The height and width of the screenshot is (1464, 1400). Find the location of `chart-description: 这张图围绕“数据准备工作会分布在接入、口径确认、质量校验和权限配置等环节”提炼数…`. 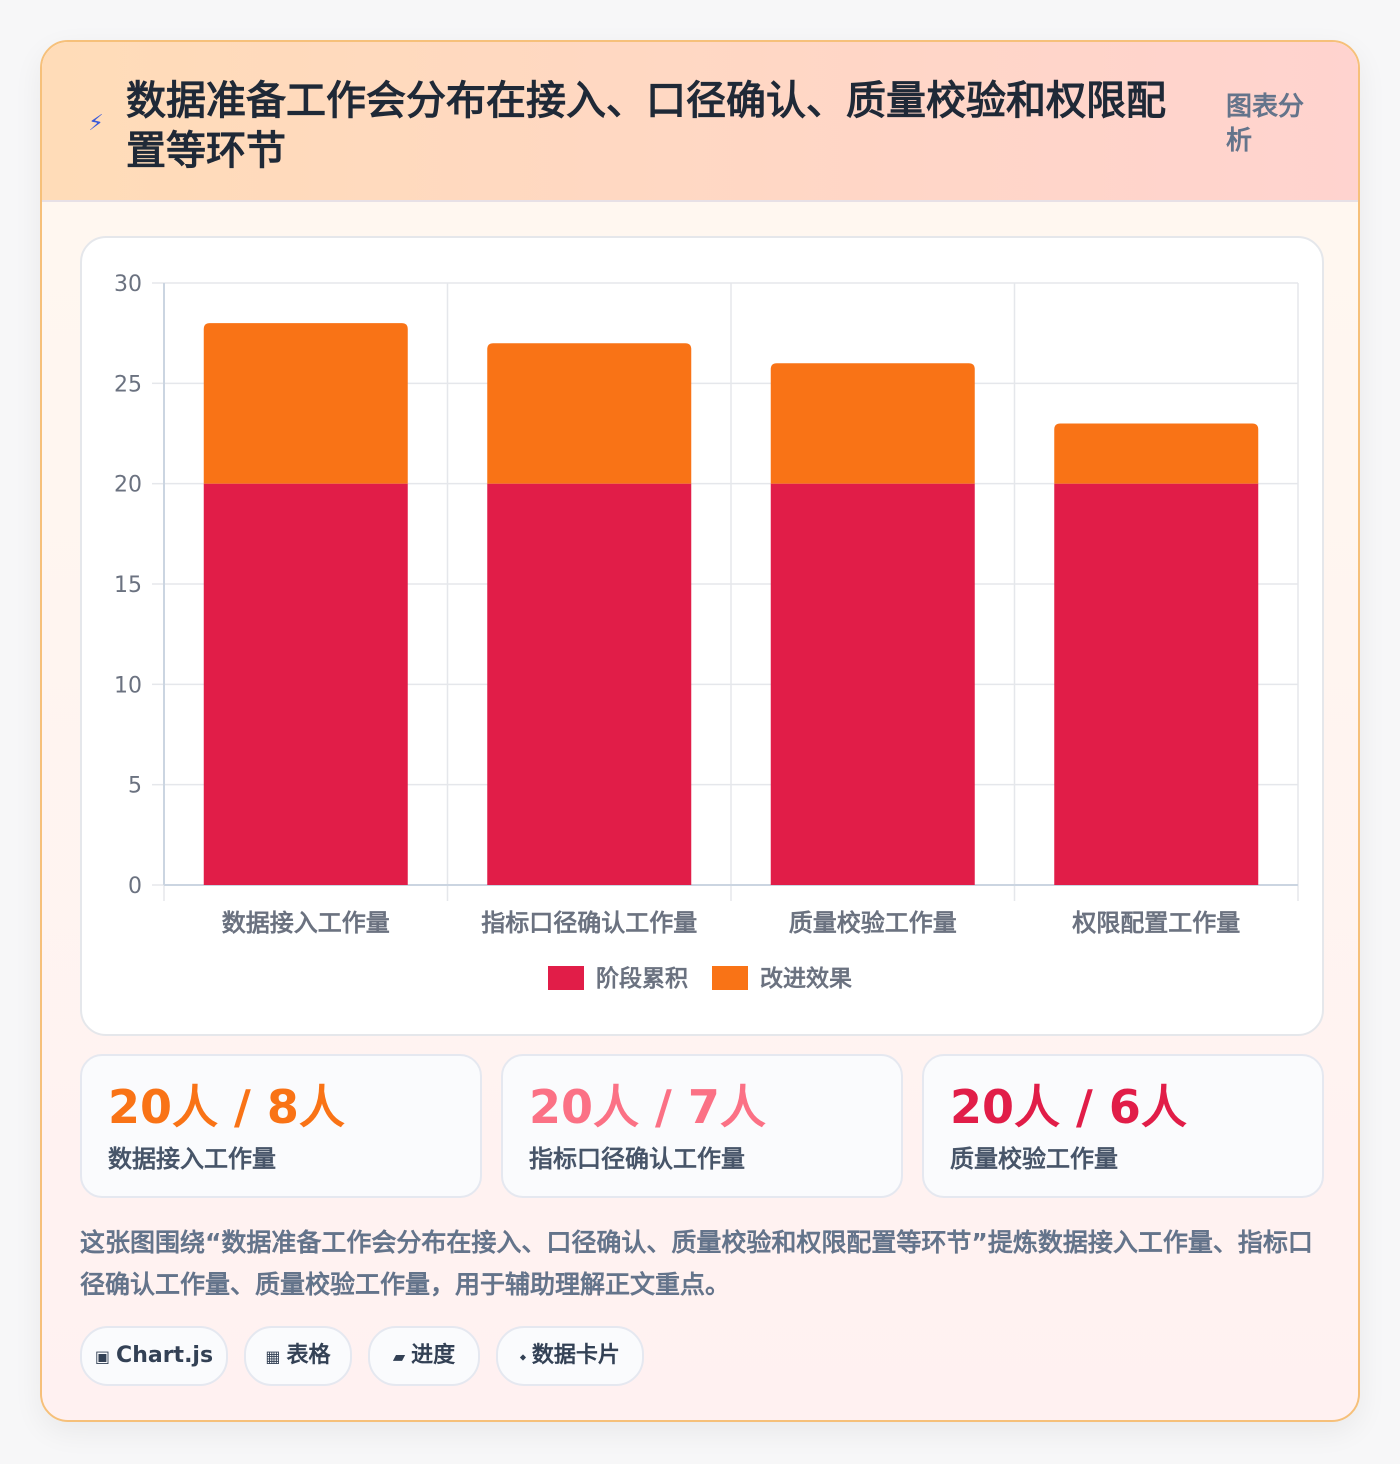

chart-description: 这张图围绕“数据准备工作会分布在接入、口径确认、质量校验和权限配置等环节”提炼数… is located at coordinates (696, 1263).